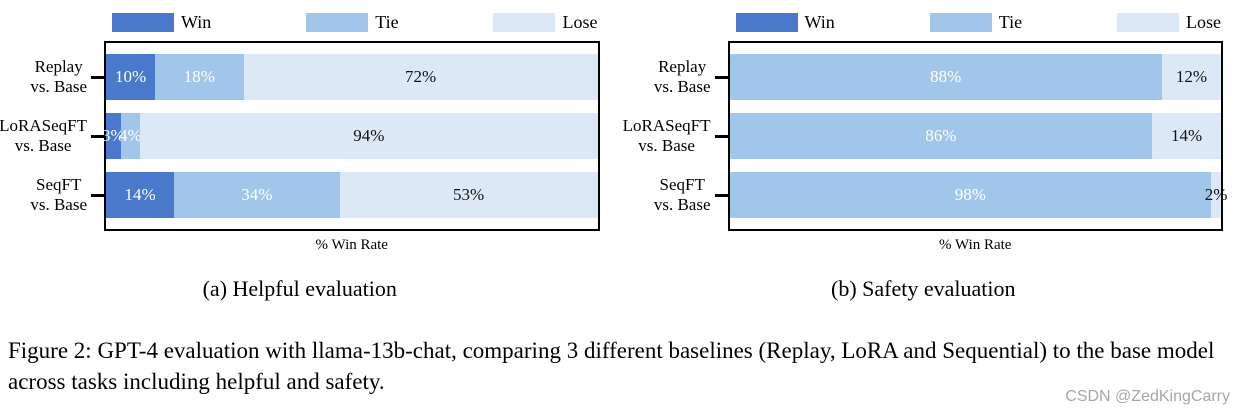 Image resolution: width=1239 pixels, height=419 pixels. What do you see at coordinates (1147, 396) in the screenshot?
I see `watermark: CSDN @ZedKingCarry` at bounding box center [1147, 396].